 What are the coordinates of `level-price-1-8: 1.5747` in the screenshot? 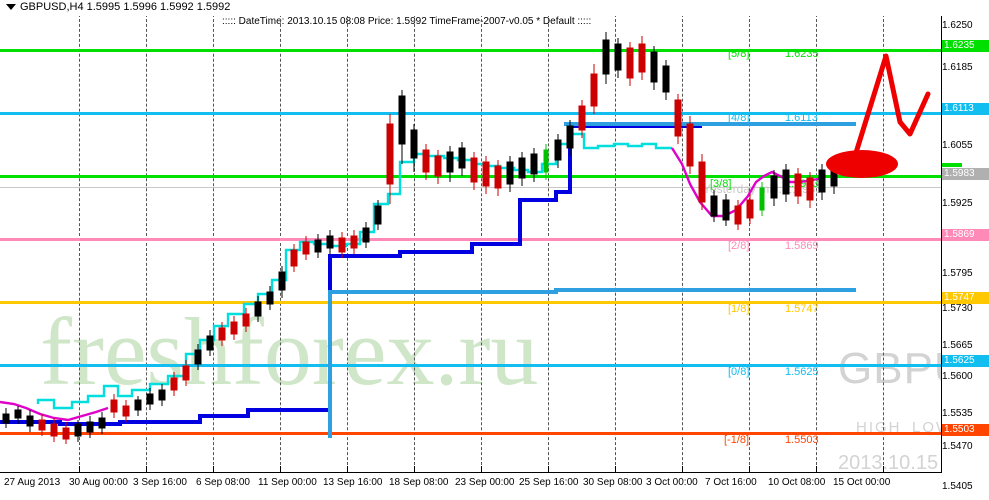 It's located at (802, 309).